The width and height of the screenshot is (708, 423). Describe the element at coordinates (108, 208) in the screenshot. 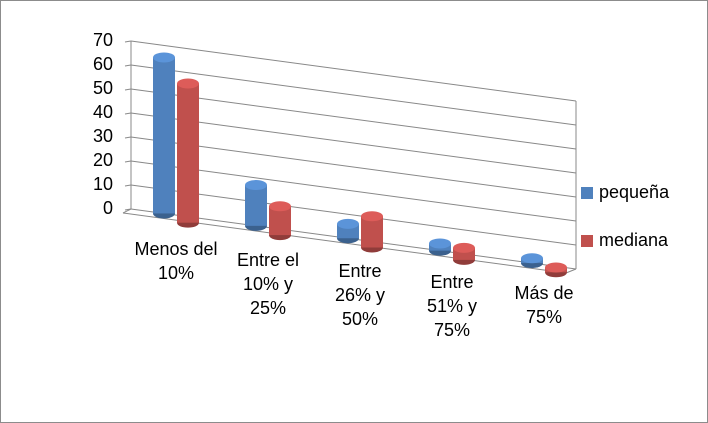

I see `y-tick-label: 0` at that location.